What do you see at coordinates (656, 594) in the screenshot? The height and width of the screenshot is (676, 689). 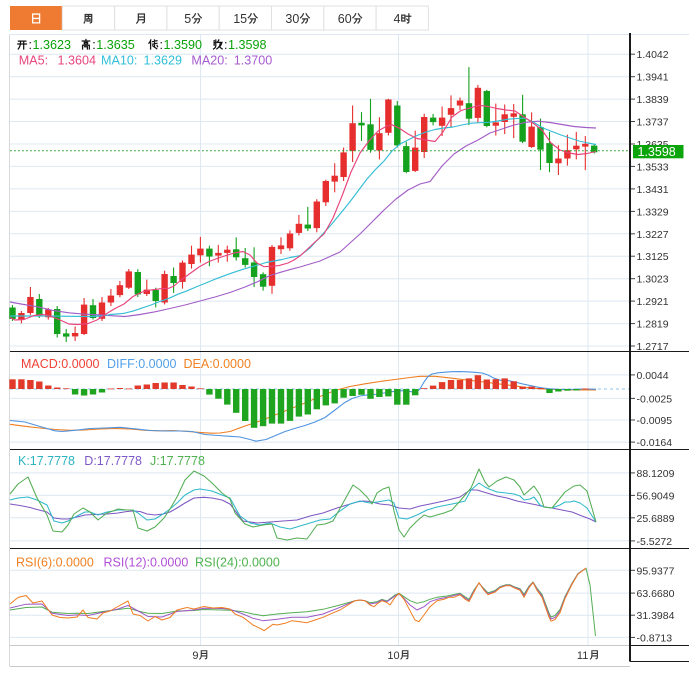 I see `svg-text: 63.6680` at bounding box center [656, 594].